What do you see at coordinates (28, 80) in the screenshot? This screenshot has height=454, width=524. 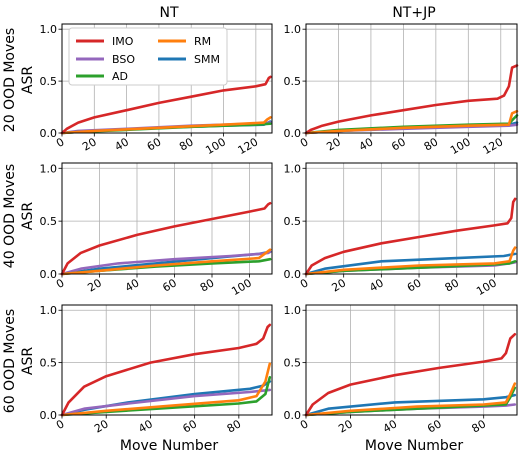 I see `ylabel-row1: ASR` at bounding box center [28, 80].